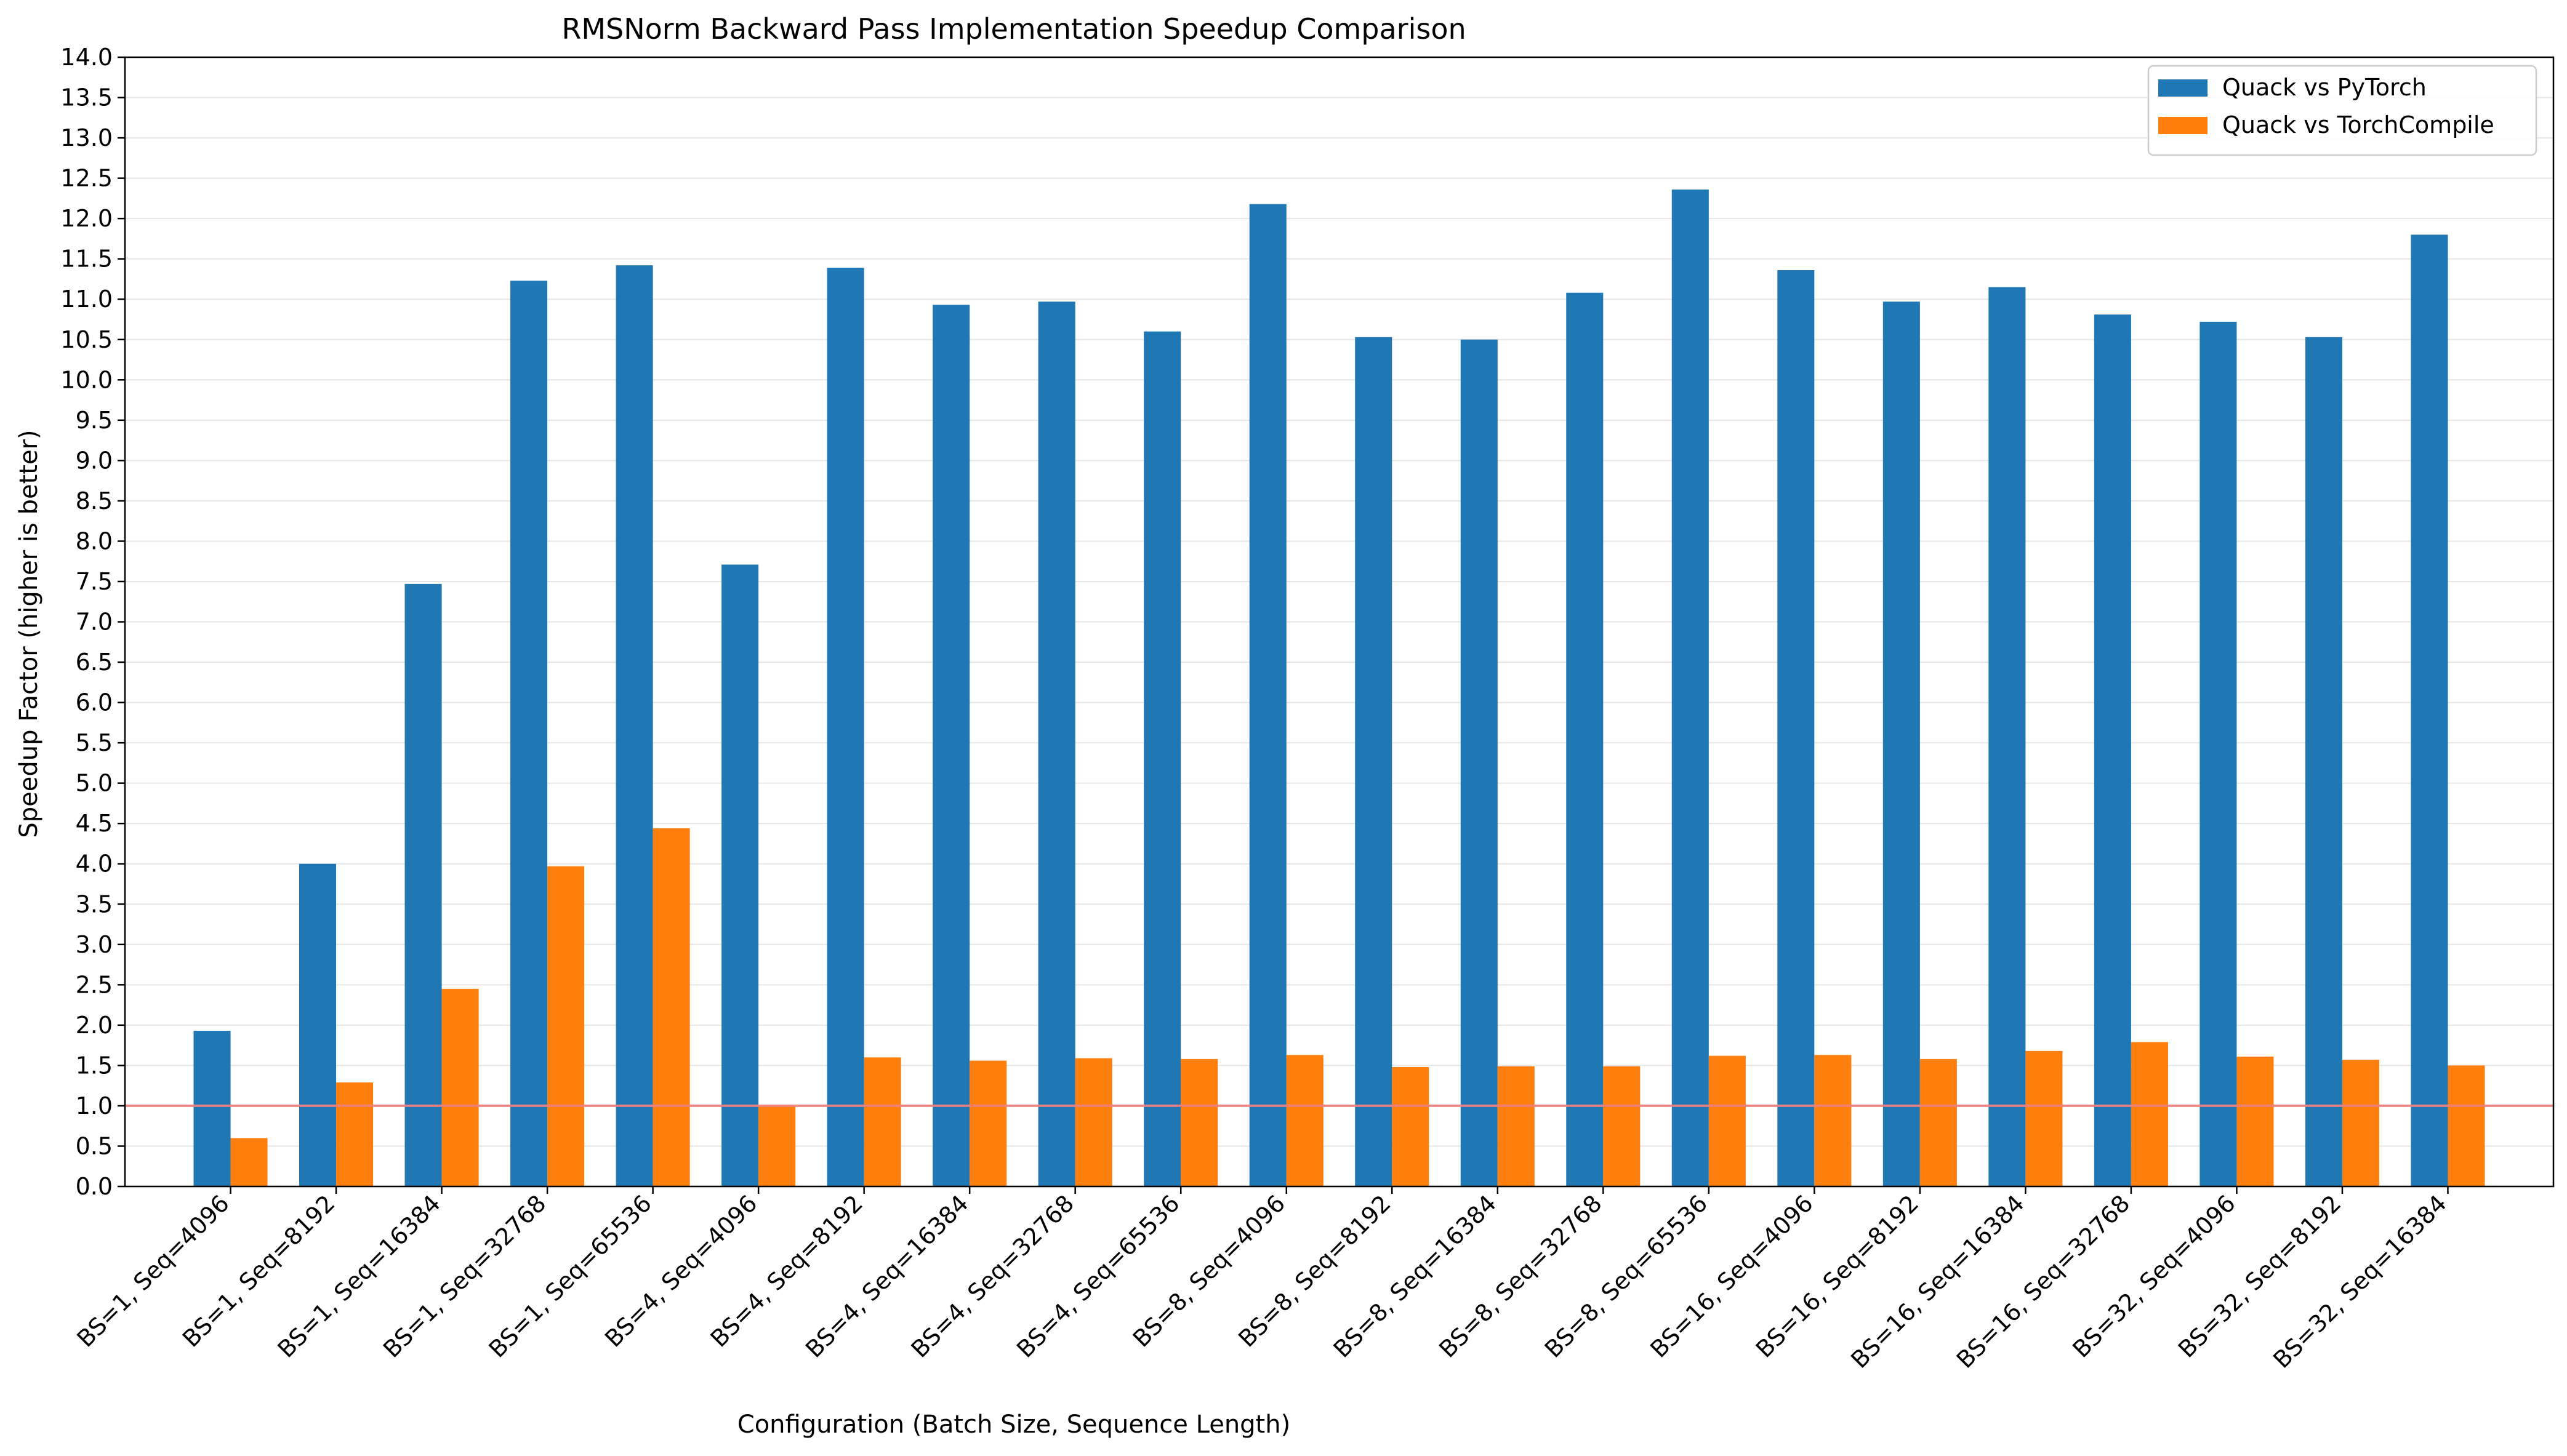 This screenshot has width=2567, height=1456. What do you see at coordinates (94, 702) in the screenshot?
I see `y-tick-label: 6.0` at bounding box center [94, 702].